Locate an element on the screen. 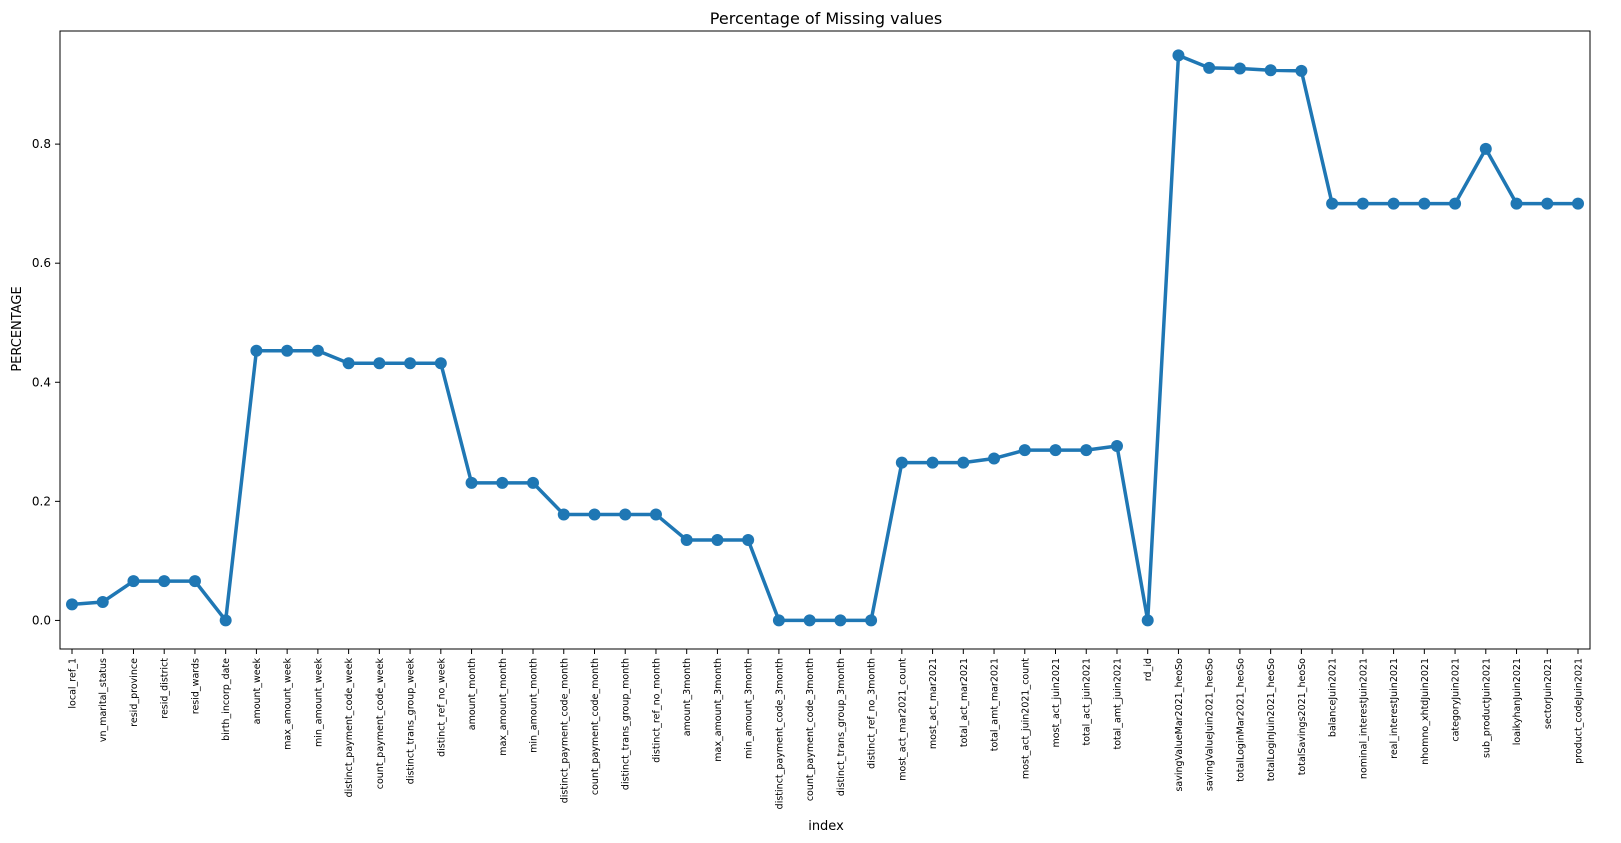 This screenshot has width=1621, height=843. x-tick-label: count_payment_code_3month is located at coordinates (810, 729).